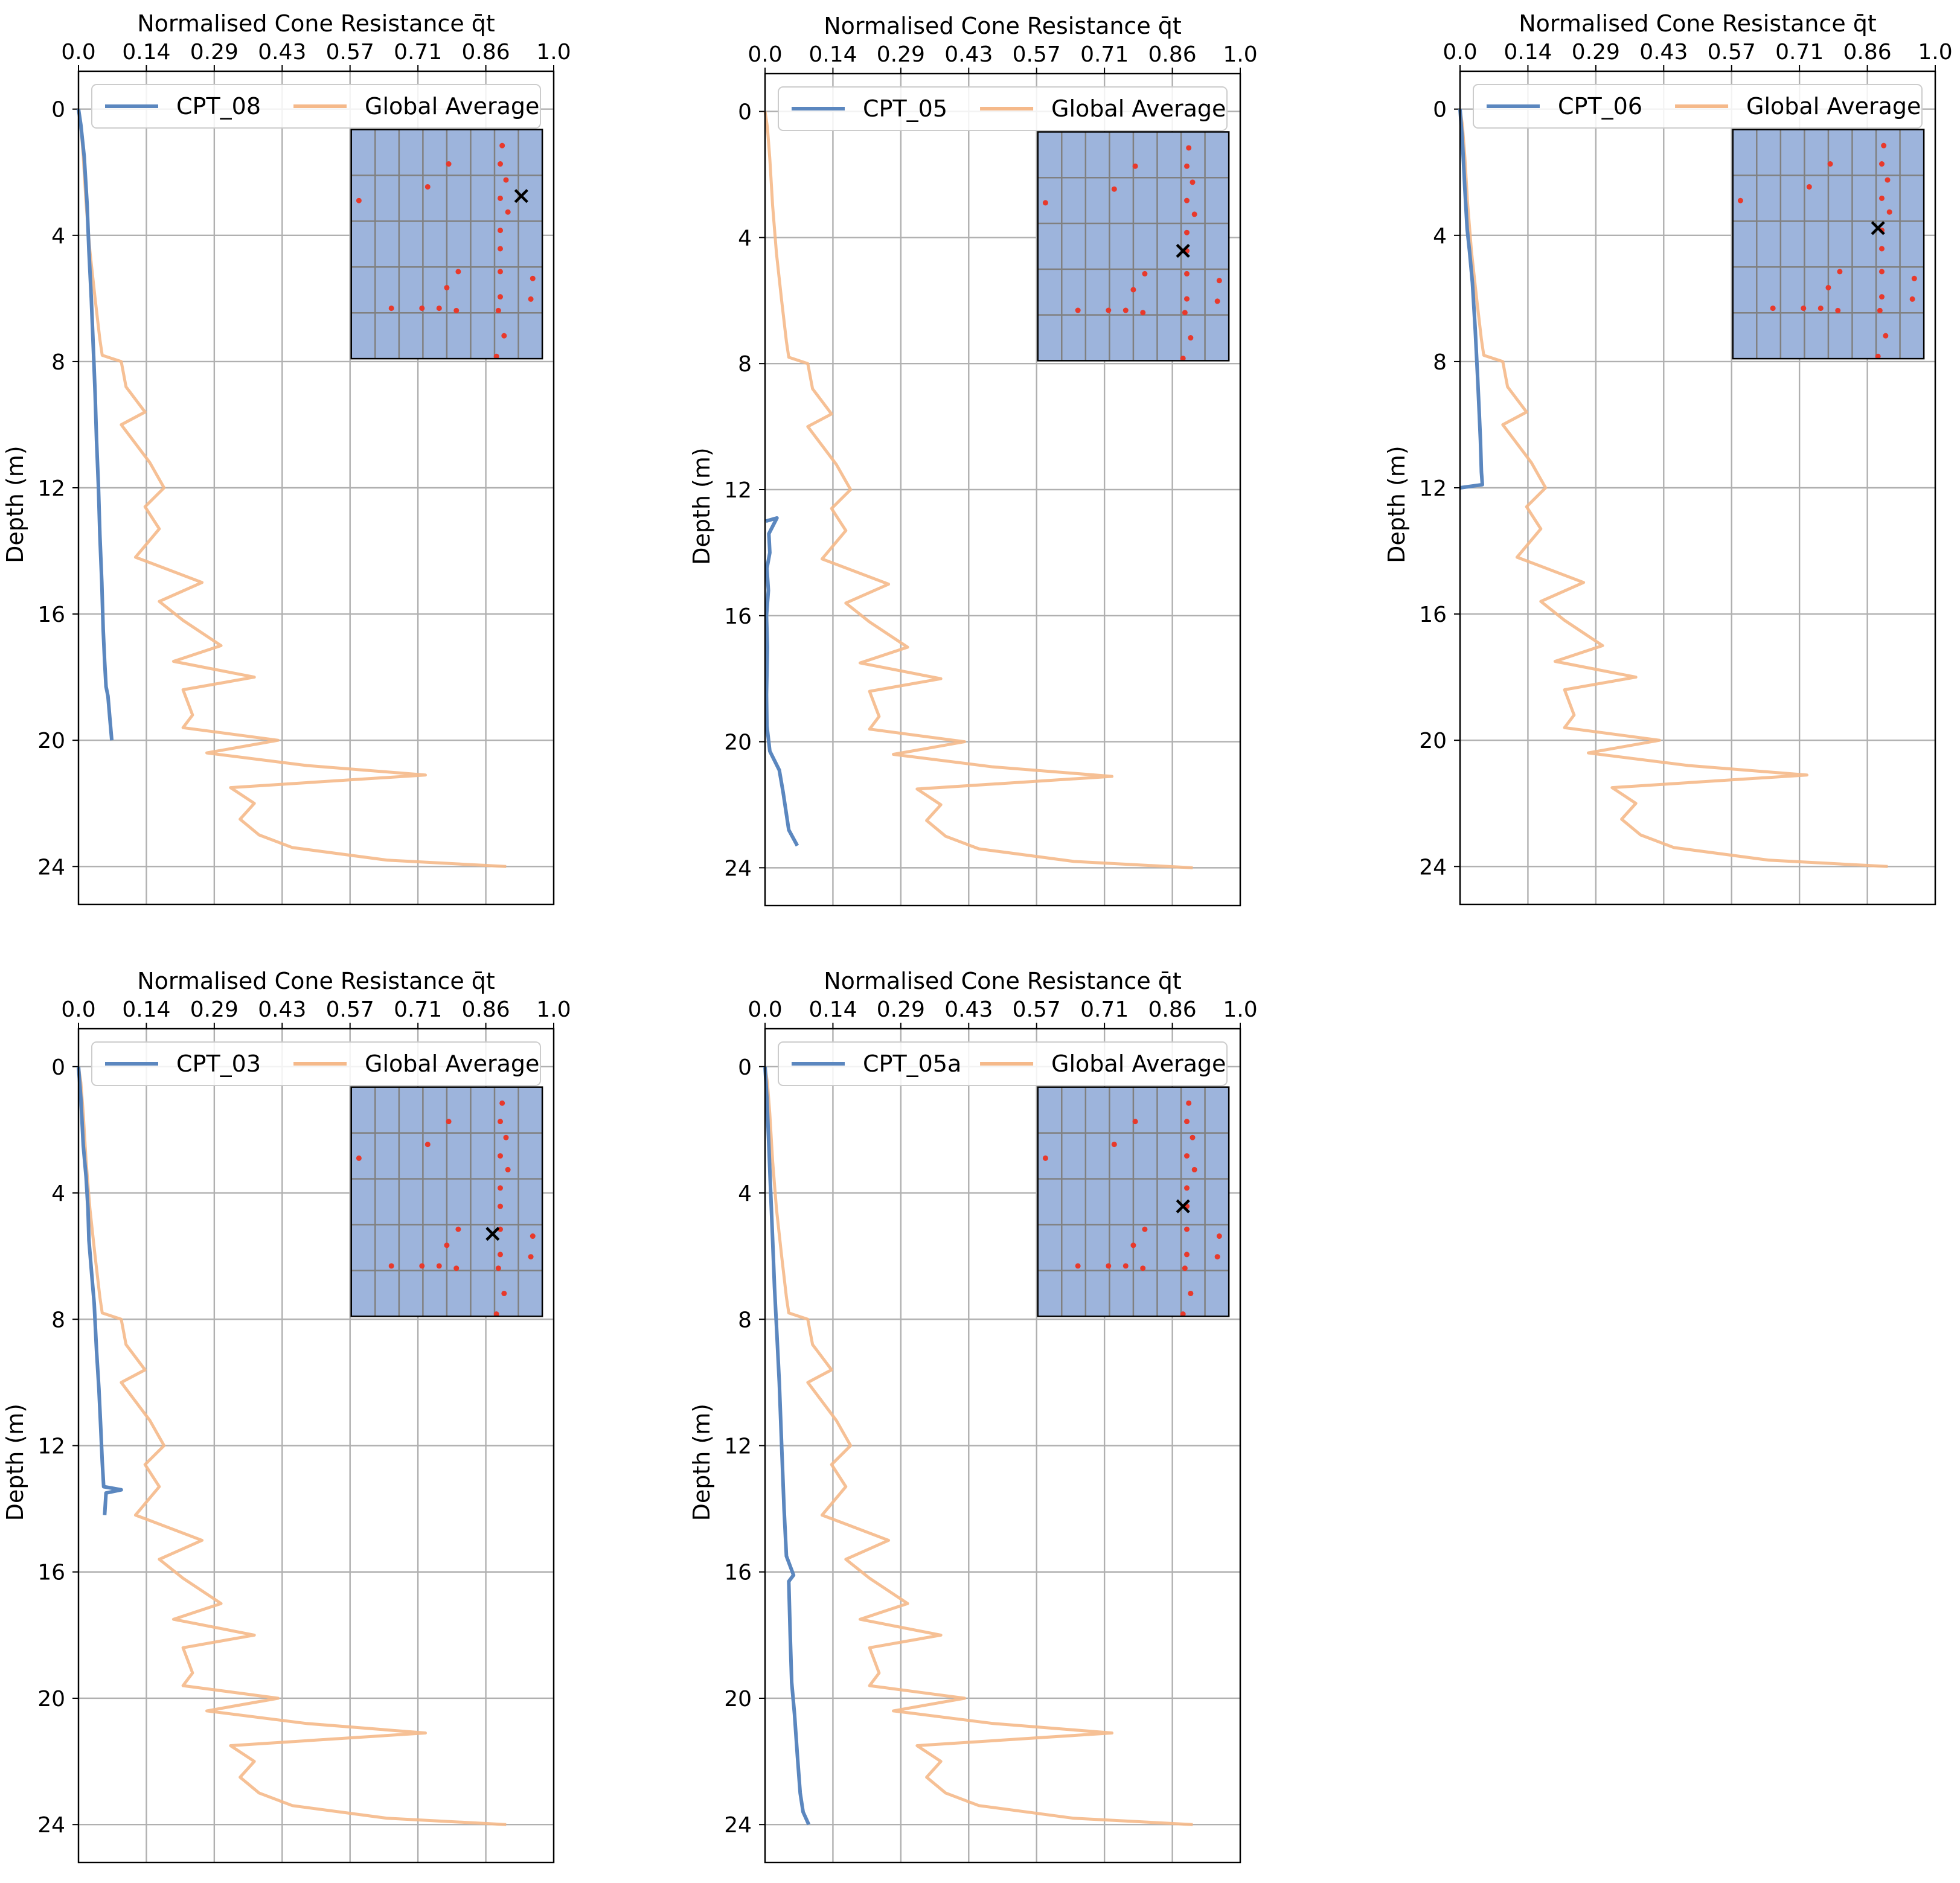 The height and width of the screenshot is (1883, 1960). Describe the element at coordinates (912, 1063) in the screenshot. I see `legend-label: CPT_05a` at that location.